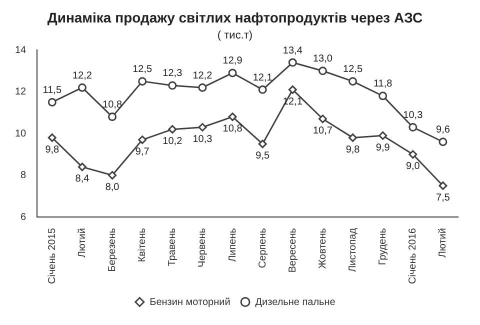 The height and width of the screenshot is (325, 480). I want to click on x-tick-label: Травень, so click(172, 247).